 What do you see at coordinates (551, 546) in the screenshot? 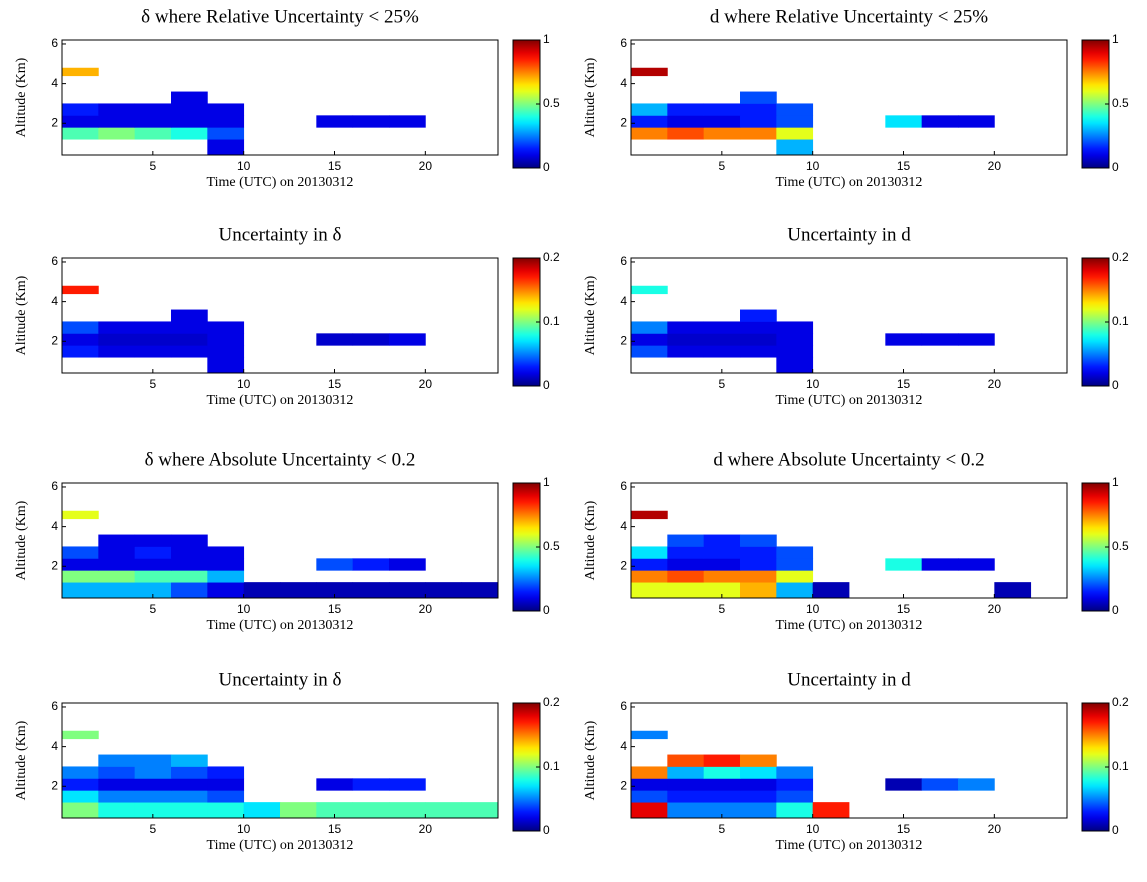
I see `colorbar-tick-label: 0.5` at bounding box center [551, 546].